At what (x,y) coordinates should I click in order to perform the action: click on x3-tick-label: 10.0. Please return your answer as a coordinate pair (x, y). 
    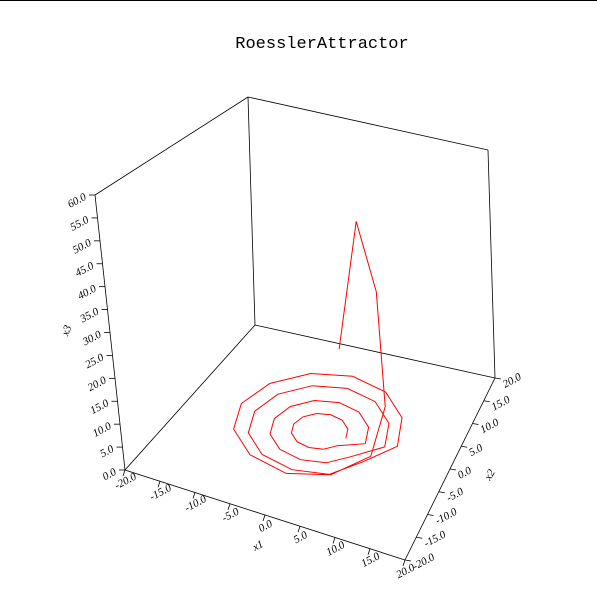
    Looking at the image, I should click on (102, 430).